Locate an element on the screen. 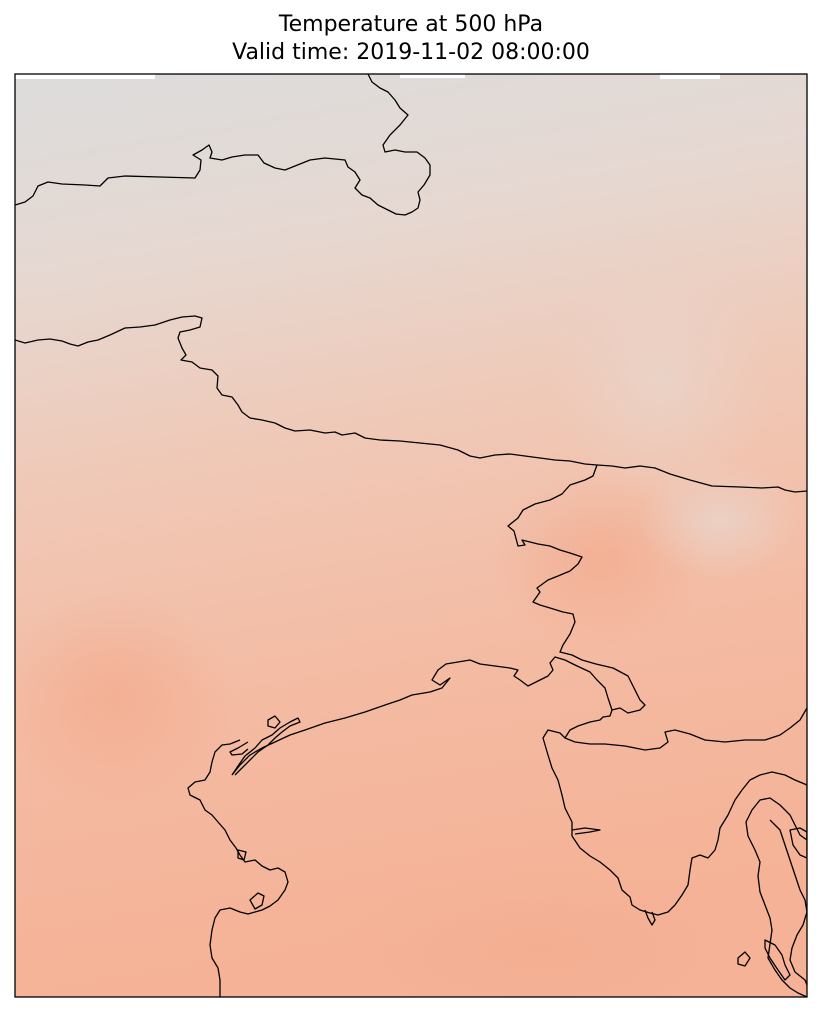 The image size is (822, 1013). coastline-east is located at coordinates (685, 729).